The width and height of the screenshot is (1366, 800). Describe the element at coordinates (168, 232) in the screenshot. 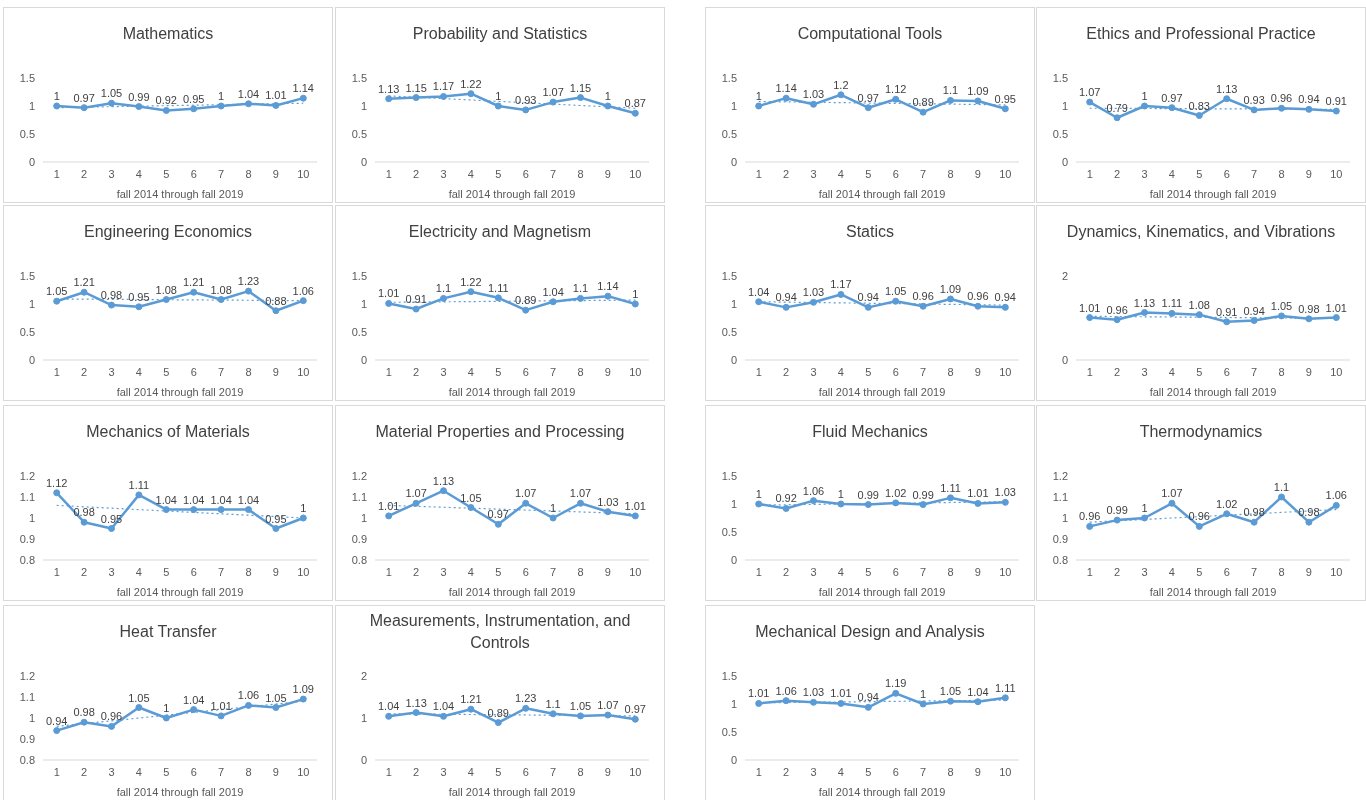

I see `chart-title: Engineering Economics` at that location.